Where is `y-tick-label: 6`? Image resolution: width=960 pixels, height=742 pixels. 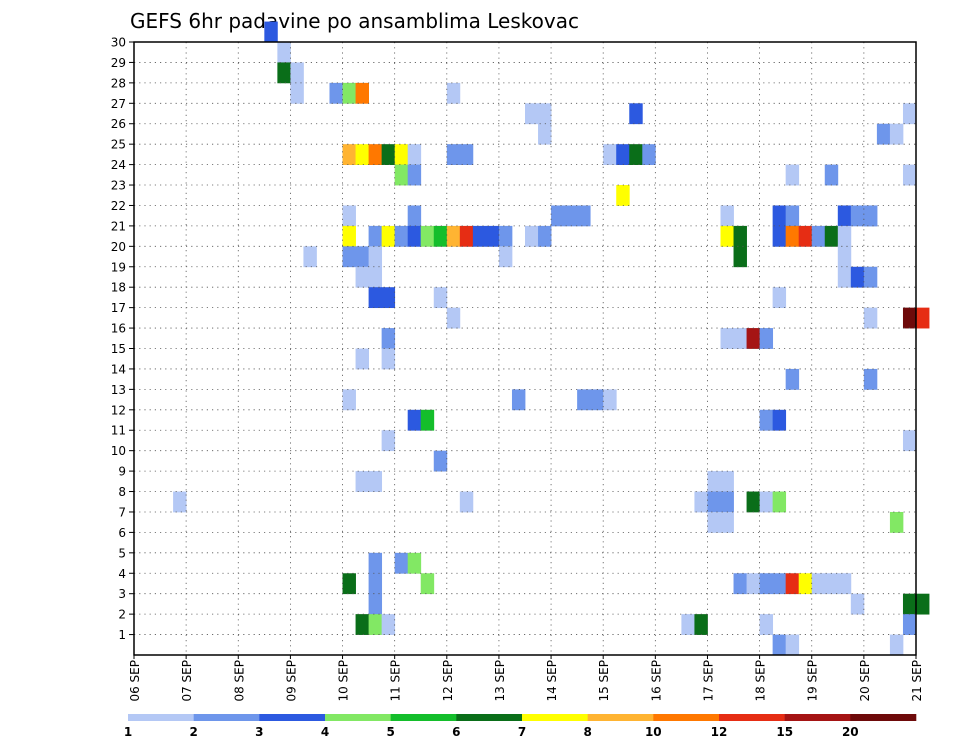 y-tick-label: 6 is located at coordinates (122, 533).